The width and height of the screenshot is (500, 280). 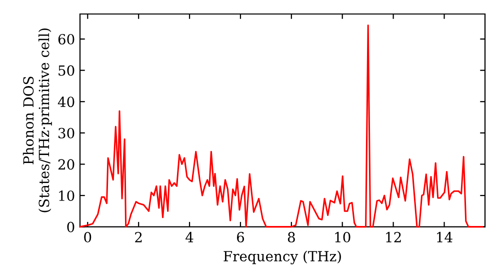 What do you see at coordinates (66, 102) in the screenshot?
I see `y-tick-label: 40` at bounding box center [66, 102].